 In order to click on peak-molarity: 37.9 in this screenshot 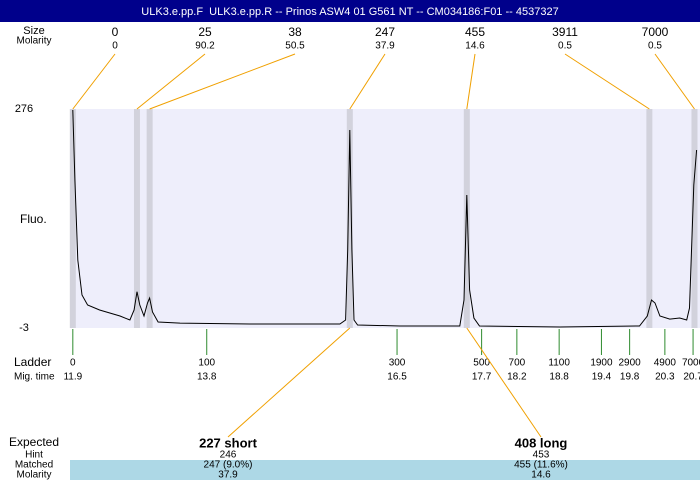, I will do `click(385, 46)`.